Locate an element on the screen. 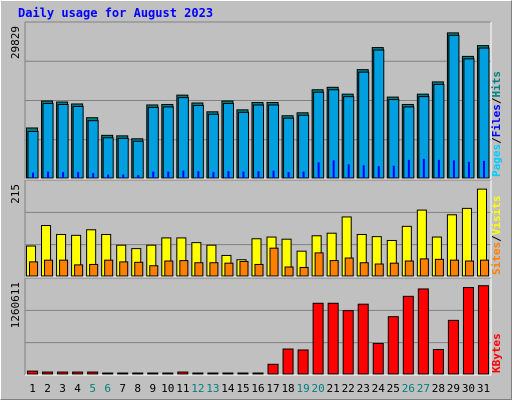  middle-panel-ymax-label: 215 is located at coordinates (15, 194).